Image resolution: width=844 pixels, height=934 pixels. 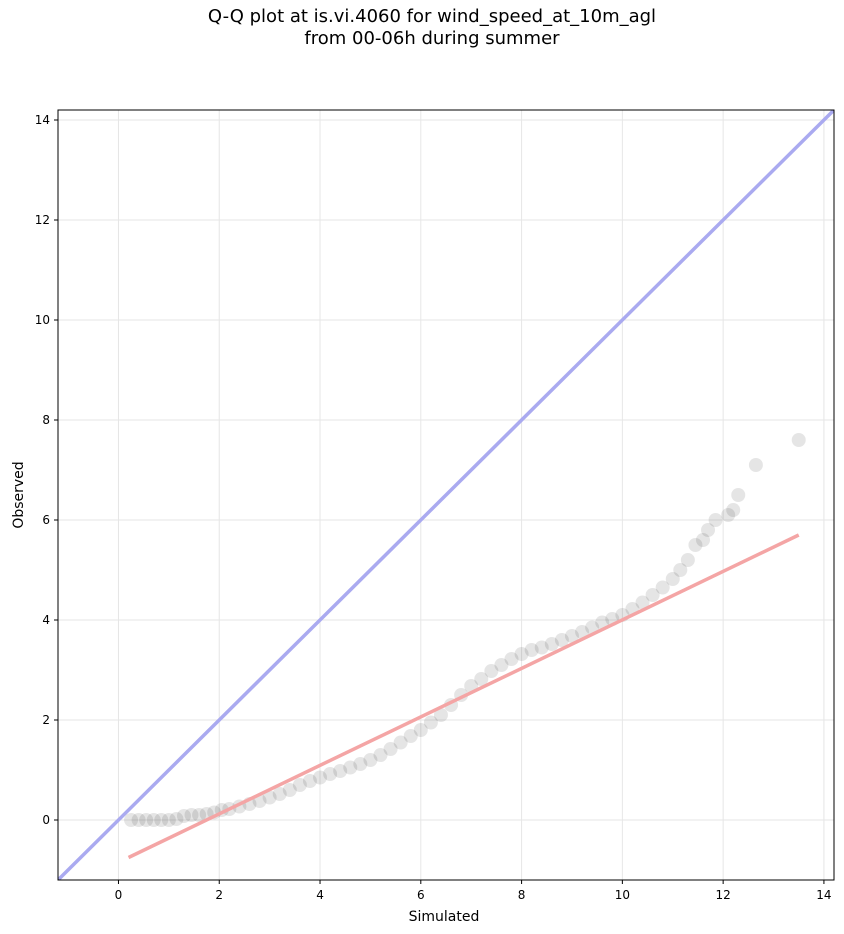 I want to click on y-tick-label: 6, so click(x=46, y=520).